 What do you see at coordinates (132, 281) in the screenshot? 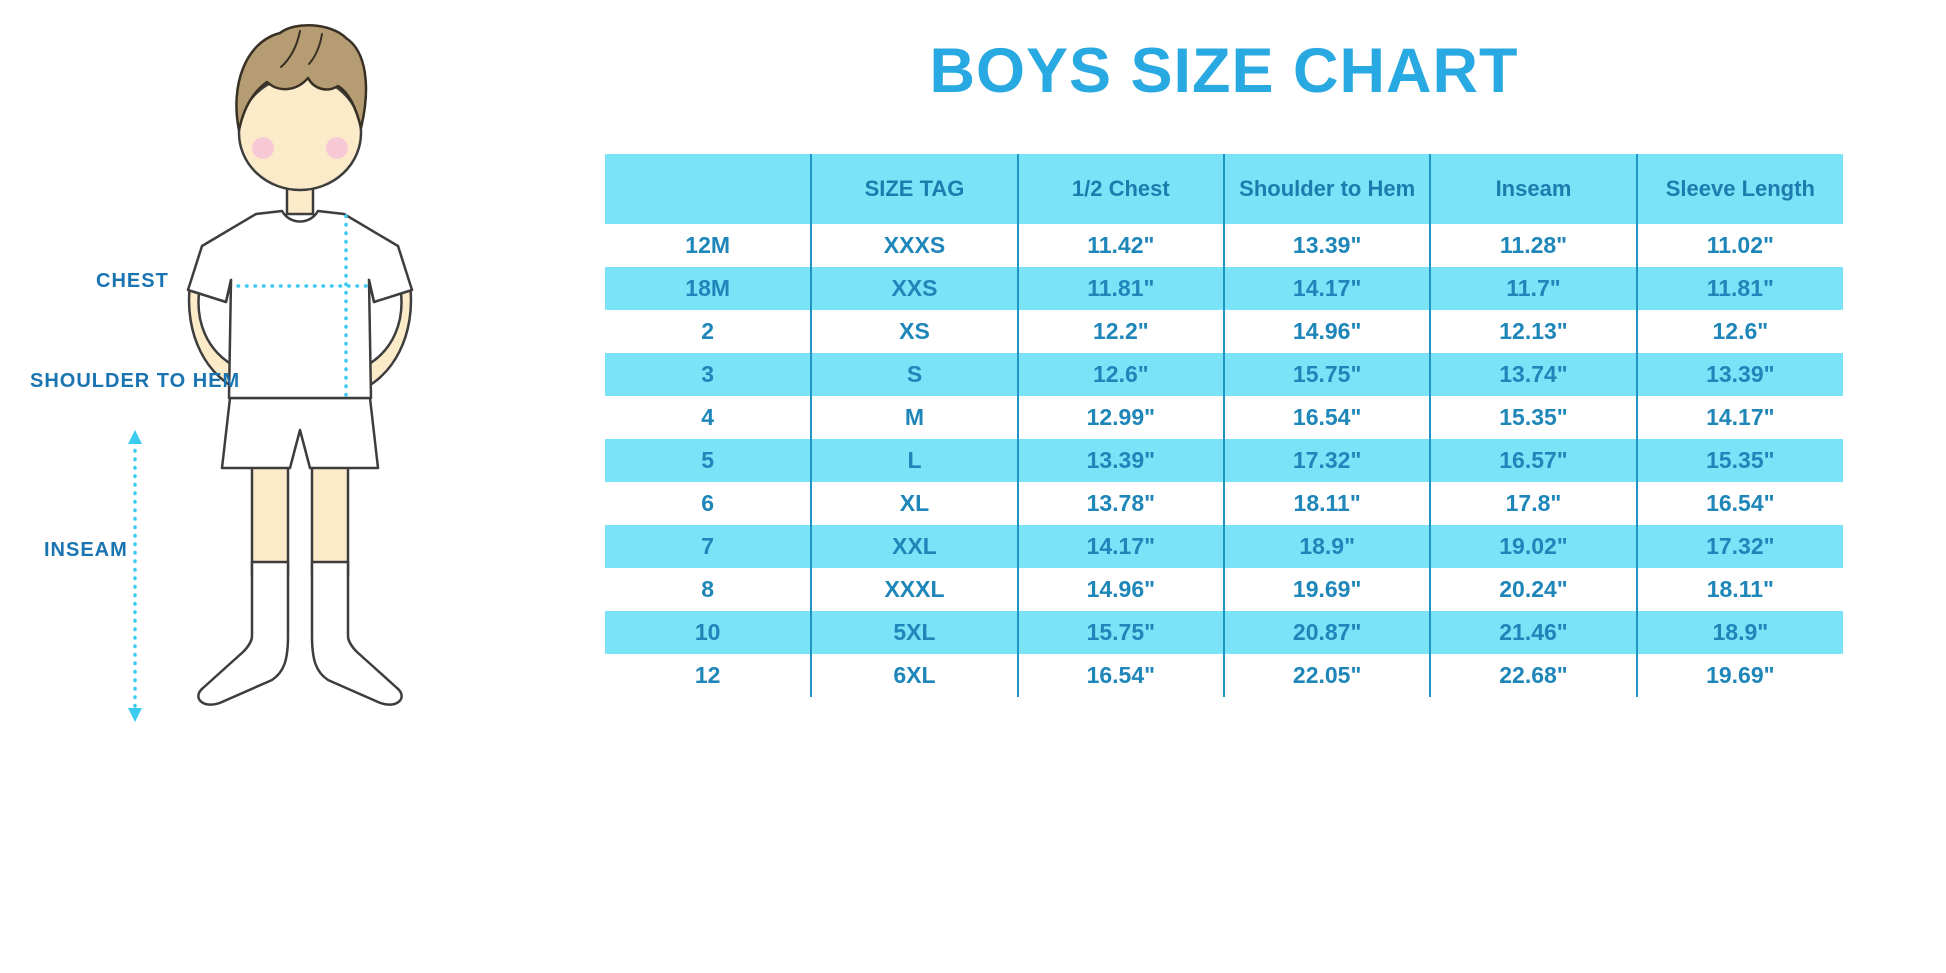
I see `chest-label: CHEST` at bounding box center [132, 281].